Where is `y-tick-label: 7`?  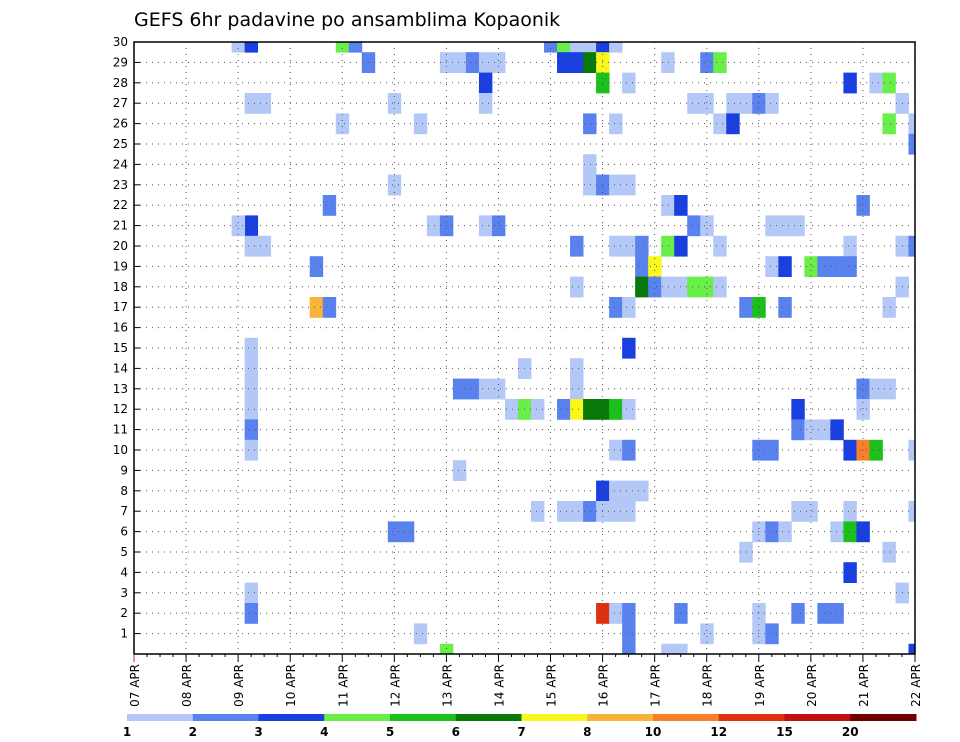 y-tick-label: 7 is located at coordinates (124, 511).